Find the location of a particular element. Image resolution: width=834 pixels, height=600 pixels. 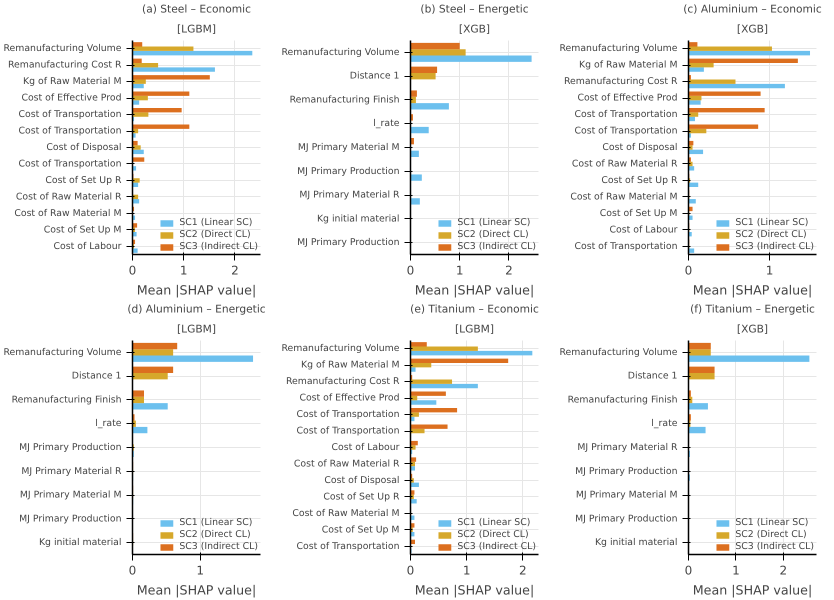

chart-title: (e) Titanium – Economic is located at coordinates (474, 309).